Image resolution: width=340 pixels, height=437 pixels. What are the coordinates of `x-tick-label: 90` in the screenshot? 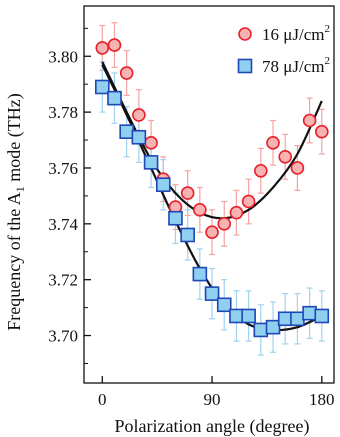 It's located at (212, 399).